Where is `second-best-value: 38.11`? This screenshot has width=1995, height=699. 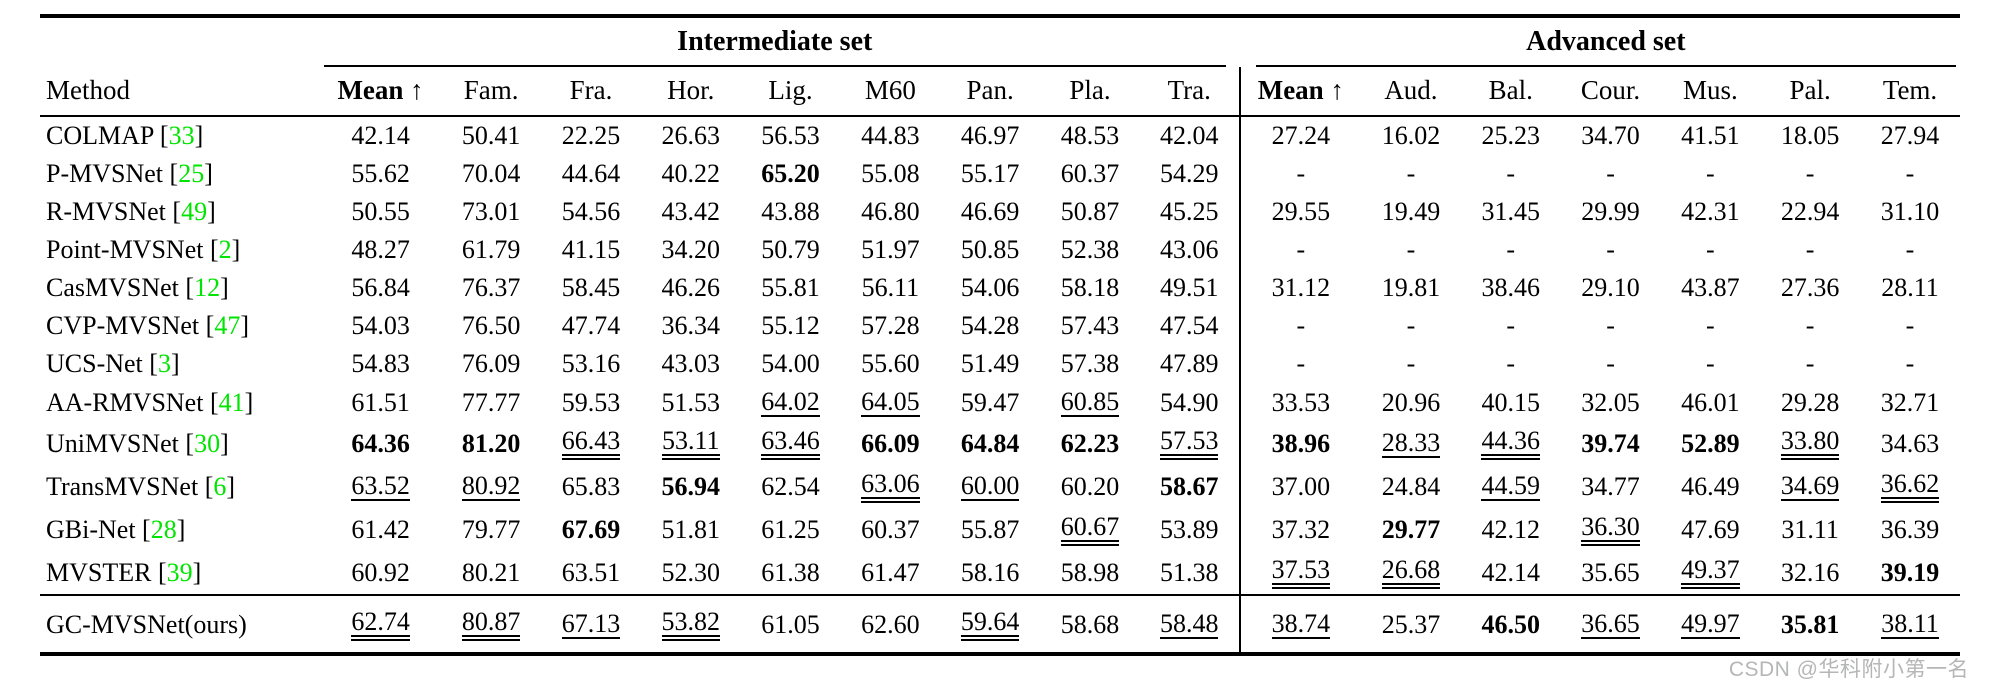
second-best-value: 38.11 is located at coordinates (1910, 624).